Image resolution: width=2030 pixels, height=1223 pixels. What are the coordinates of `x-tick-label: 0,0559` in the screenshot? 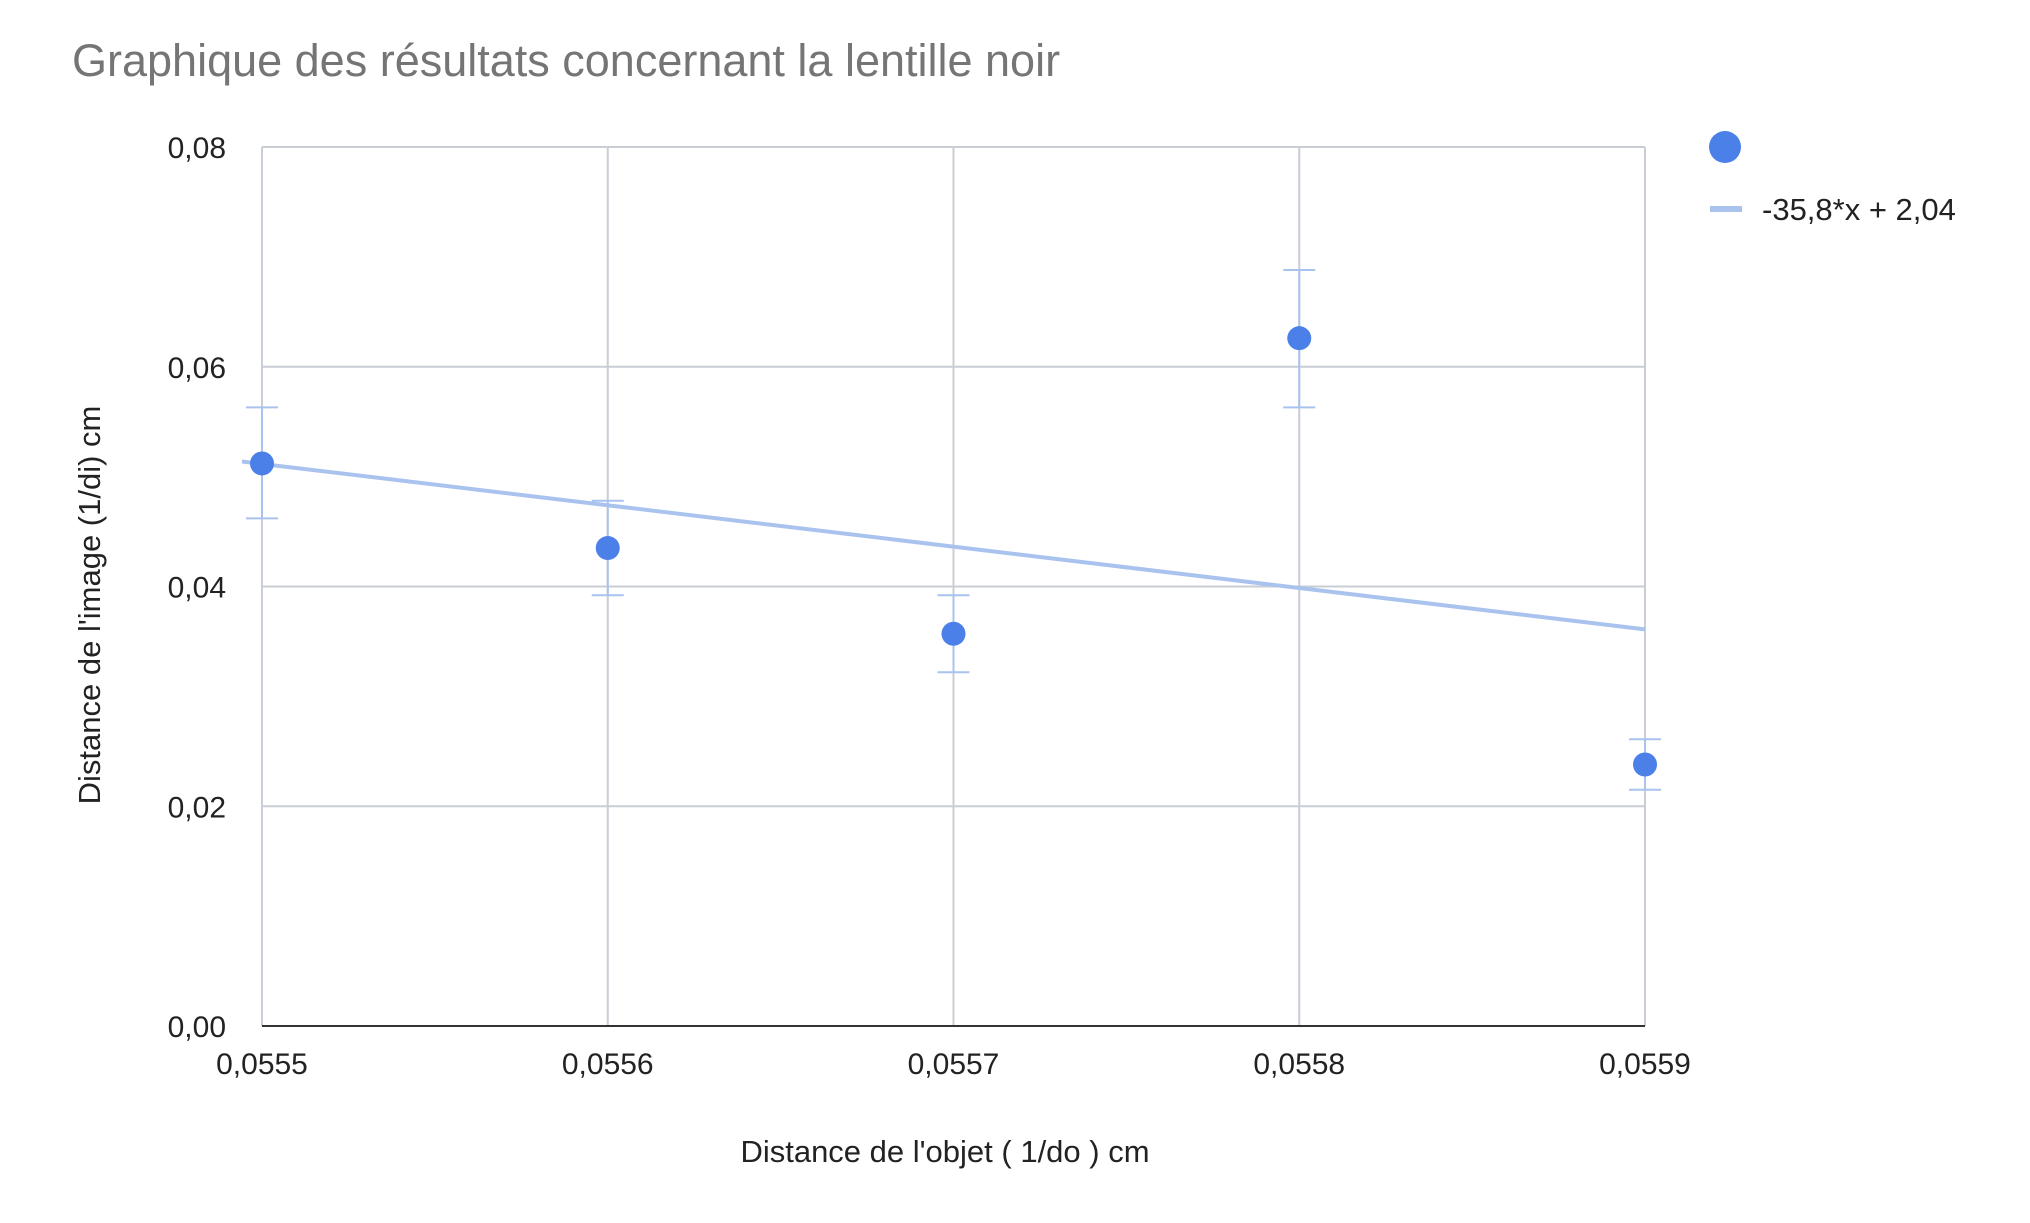 It's located at (1645, 1064).